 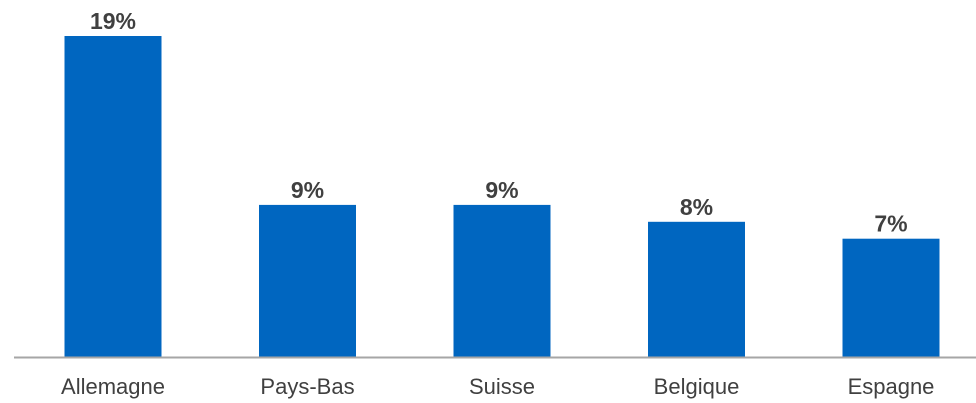 What do you see at coordinates (696, 207) in the screenshot?
I see `value-label-belgique: 8%` at bounding box center [696, 207].